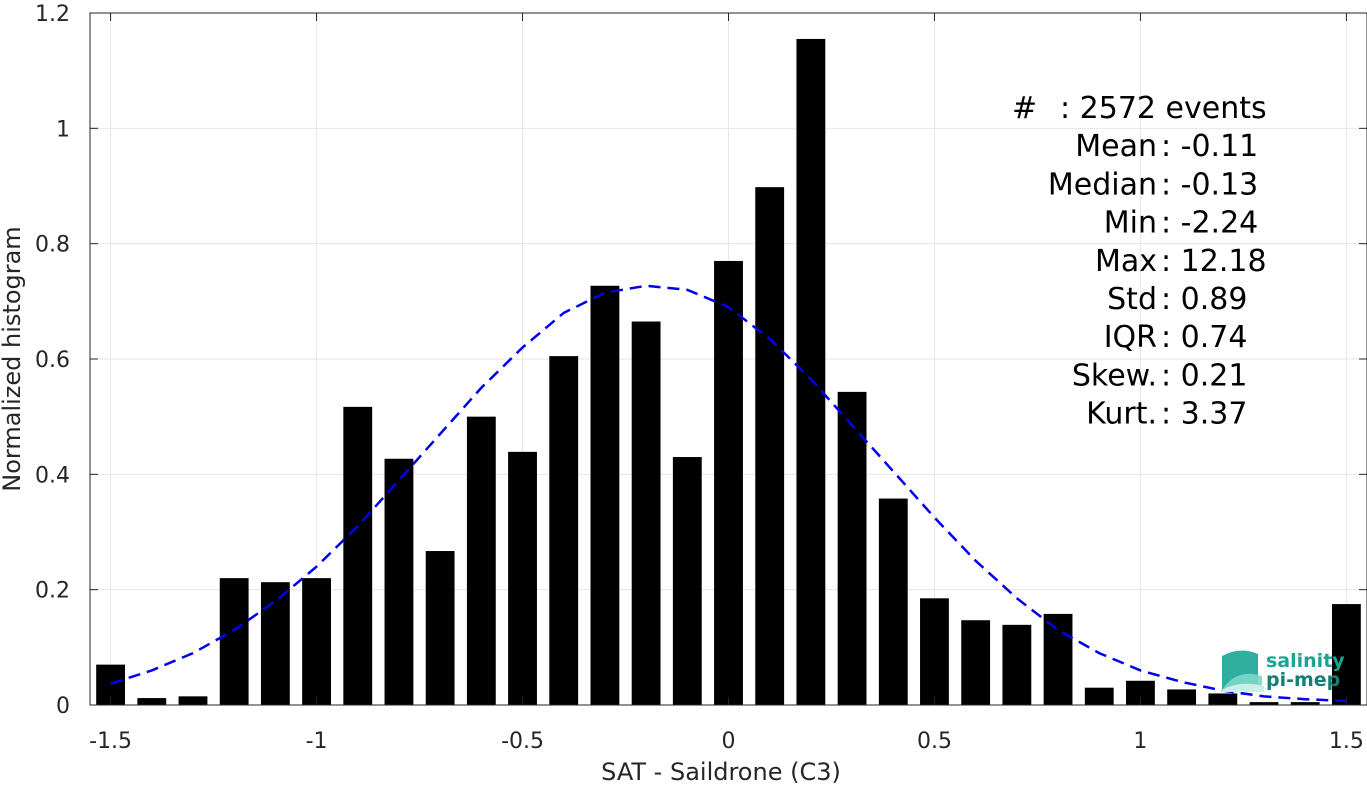 The image size is (1367, 785). Describe the element at coordinates (1204, 337) in the screenshot. I see `stat-value: : 0.74` at that location.